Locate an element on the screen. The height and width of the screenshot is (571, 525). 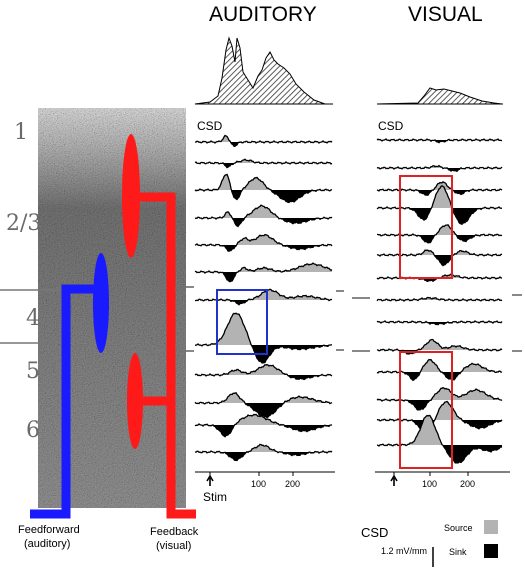
legend-scale: 1.2 mV/mm is located at coordinates (404, 551).